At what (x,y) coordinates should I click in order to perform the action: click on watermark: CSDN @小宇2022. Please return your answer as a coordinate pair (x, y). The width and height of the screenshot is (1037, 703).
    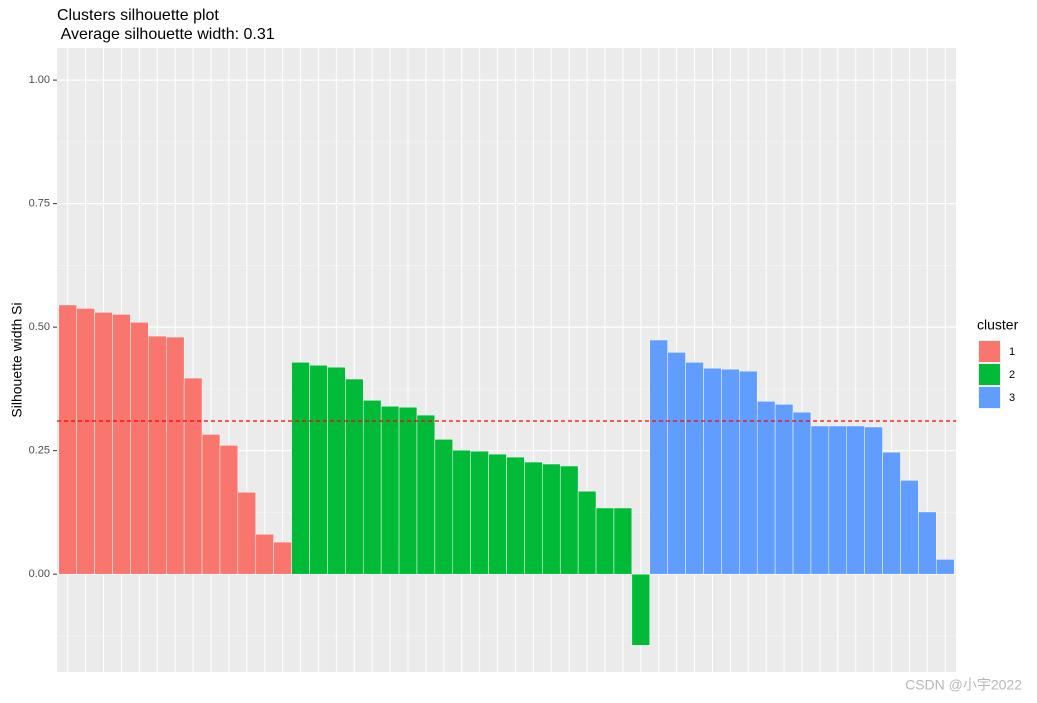
    Looking at the image, I should click on (963, 685).